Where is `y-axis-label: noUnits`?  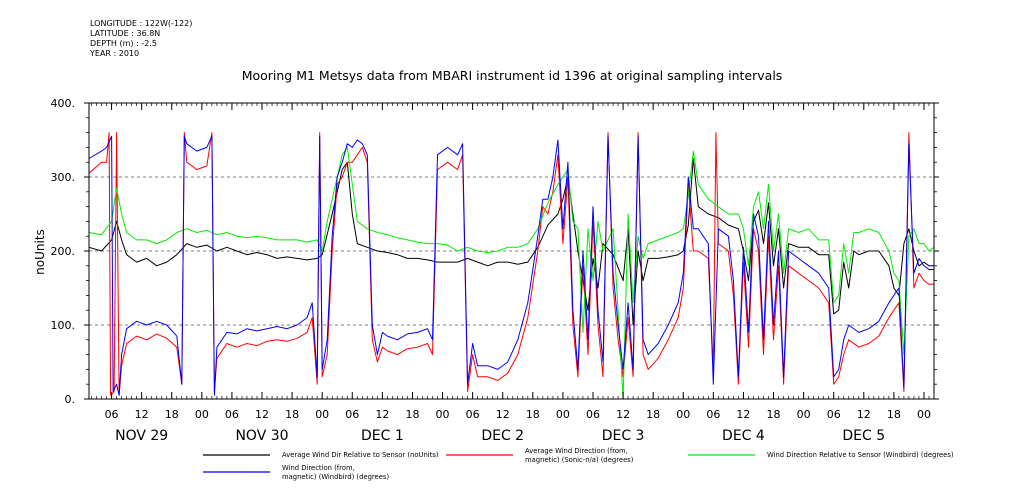 y-axis-label: noUnits is located at coordinates (40, 252).